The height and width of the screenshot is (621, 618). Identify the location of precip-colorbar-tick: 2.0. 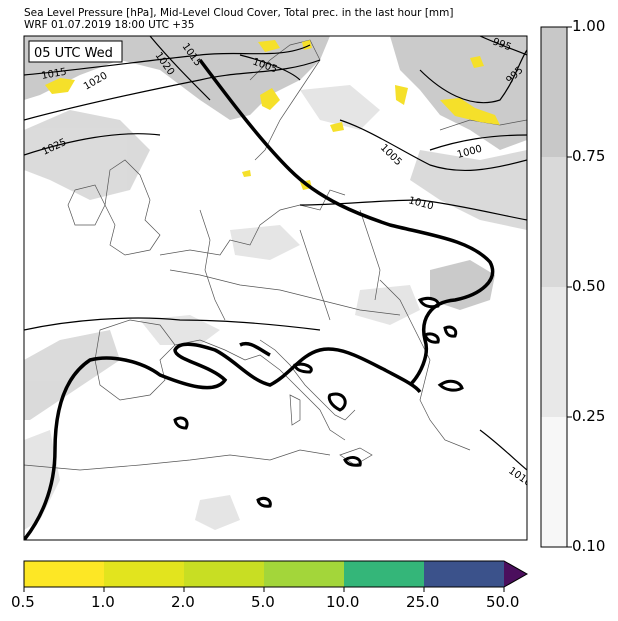
(183, 602).